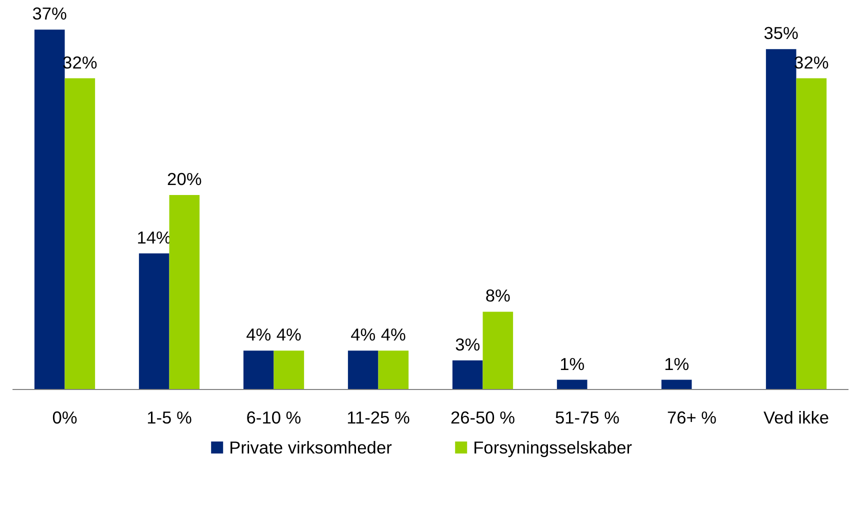 This screenshot has width=859, height=521. I want to click on x-tick-label: 51-75 %, so click(587, 418).